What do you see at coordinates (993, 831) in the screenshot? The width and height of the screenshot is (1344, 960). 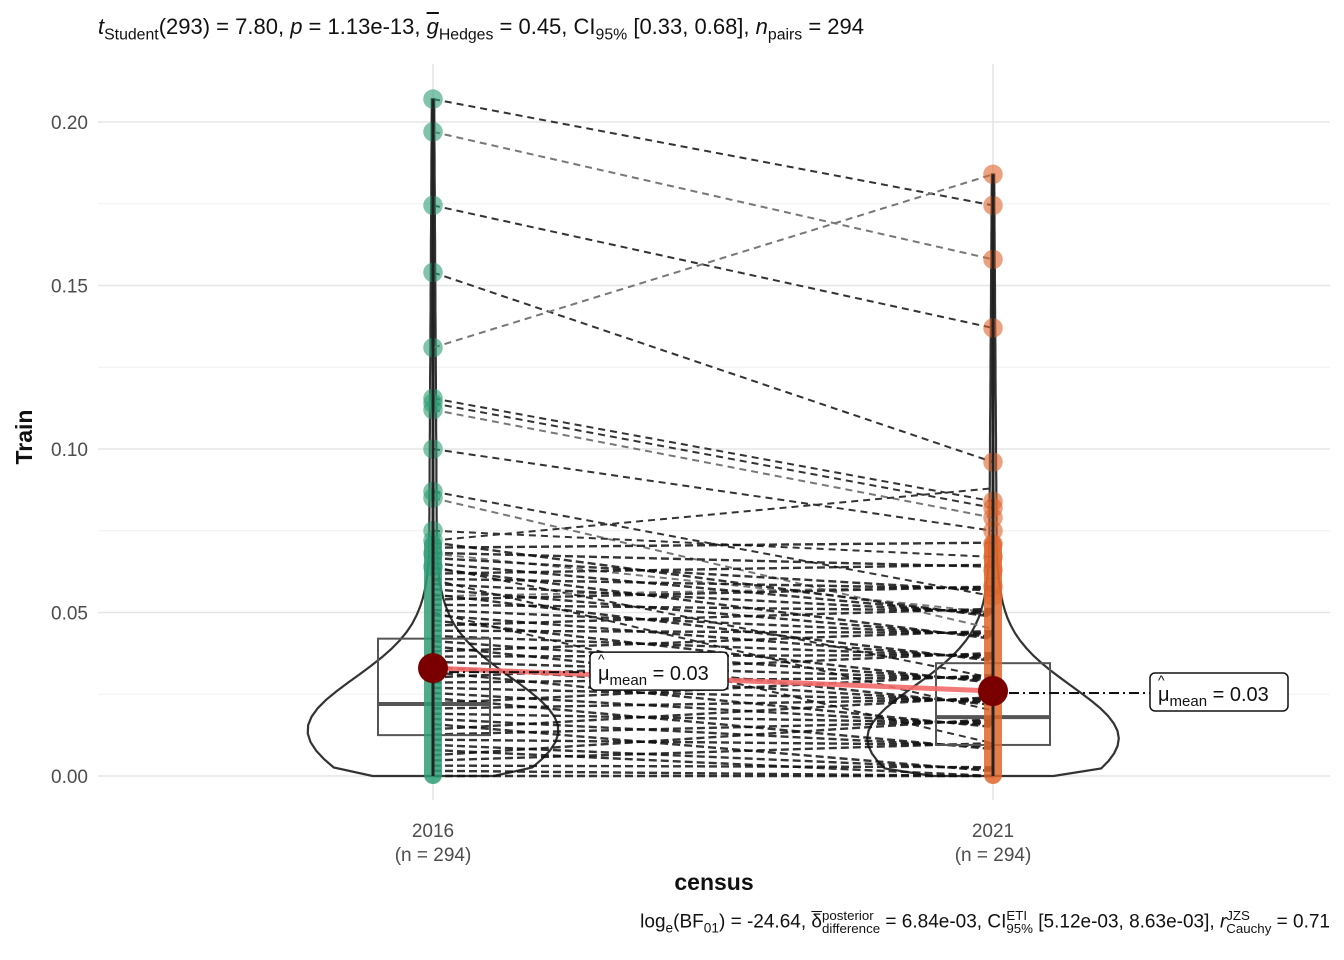 I see `x-tick-label: 2021` at bounding box center [993, 831].